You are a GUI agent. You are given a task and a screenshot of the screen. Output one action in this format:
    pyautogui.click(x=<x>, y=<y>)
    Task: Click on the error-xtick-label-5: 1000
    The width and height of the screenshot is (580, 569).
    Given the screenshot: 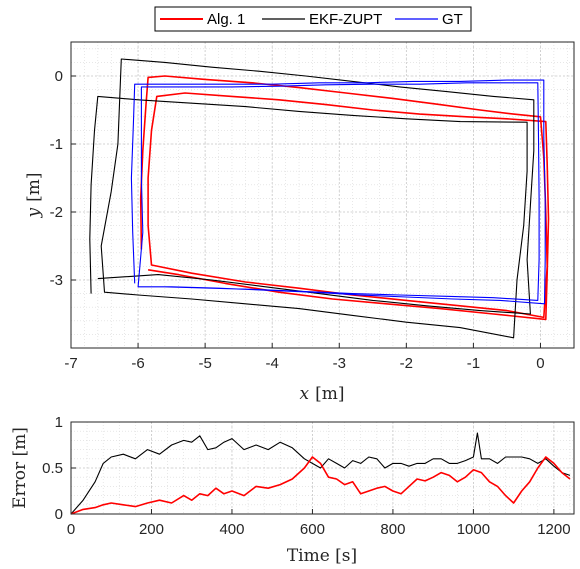 What is the action you would take?
    pyautogui.click(x=473, y=529)
    